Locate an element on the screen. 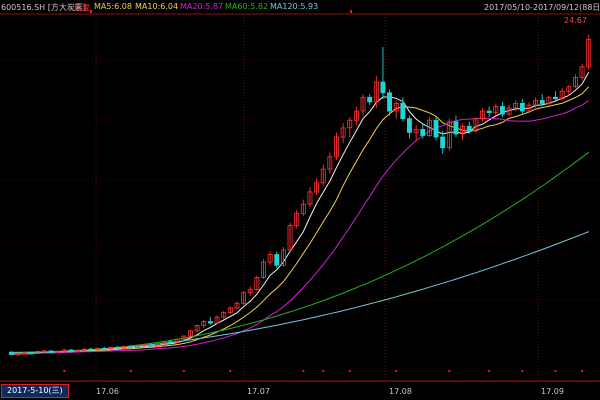 This screenshot has height=400, width=600. ma120-label: MA120:5.93 is located at coordinates (294, 6).